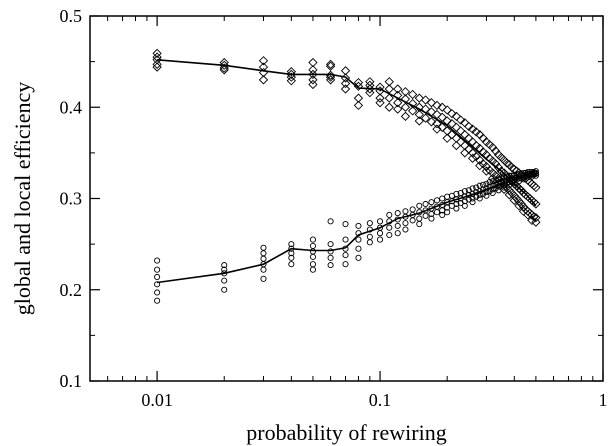 The width and height of the screenshot is (615, 446). Describe the element at coordinates (22, 199) in the screenshot. I see `y-axis-title: global and local efficiency` at that location.